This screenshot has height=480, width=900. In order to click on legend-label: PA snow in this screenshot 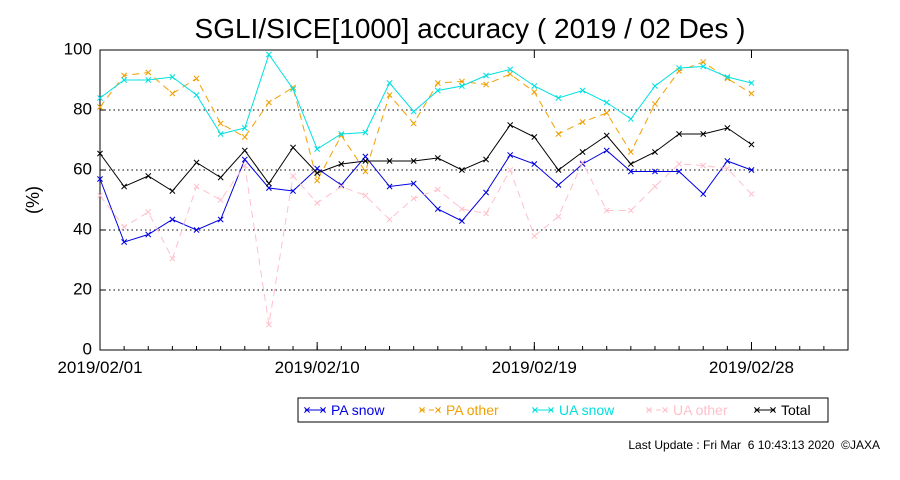, I will do `click(358, 410)`.